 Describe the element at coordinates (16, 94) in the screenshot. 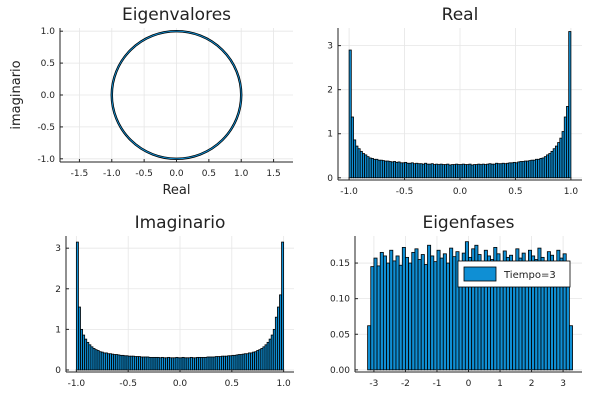

I see `y-axis-label: imaginario` at that location.